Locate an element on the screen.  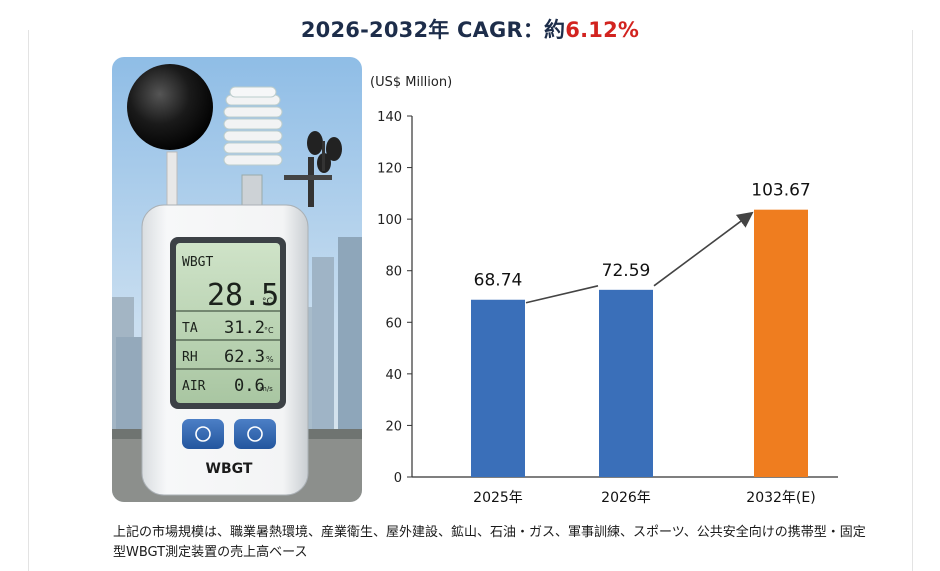
lcd-ta-value: 31.2 is located at coordinates (244, 328).